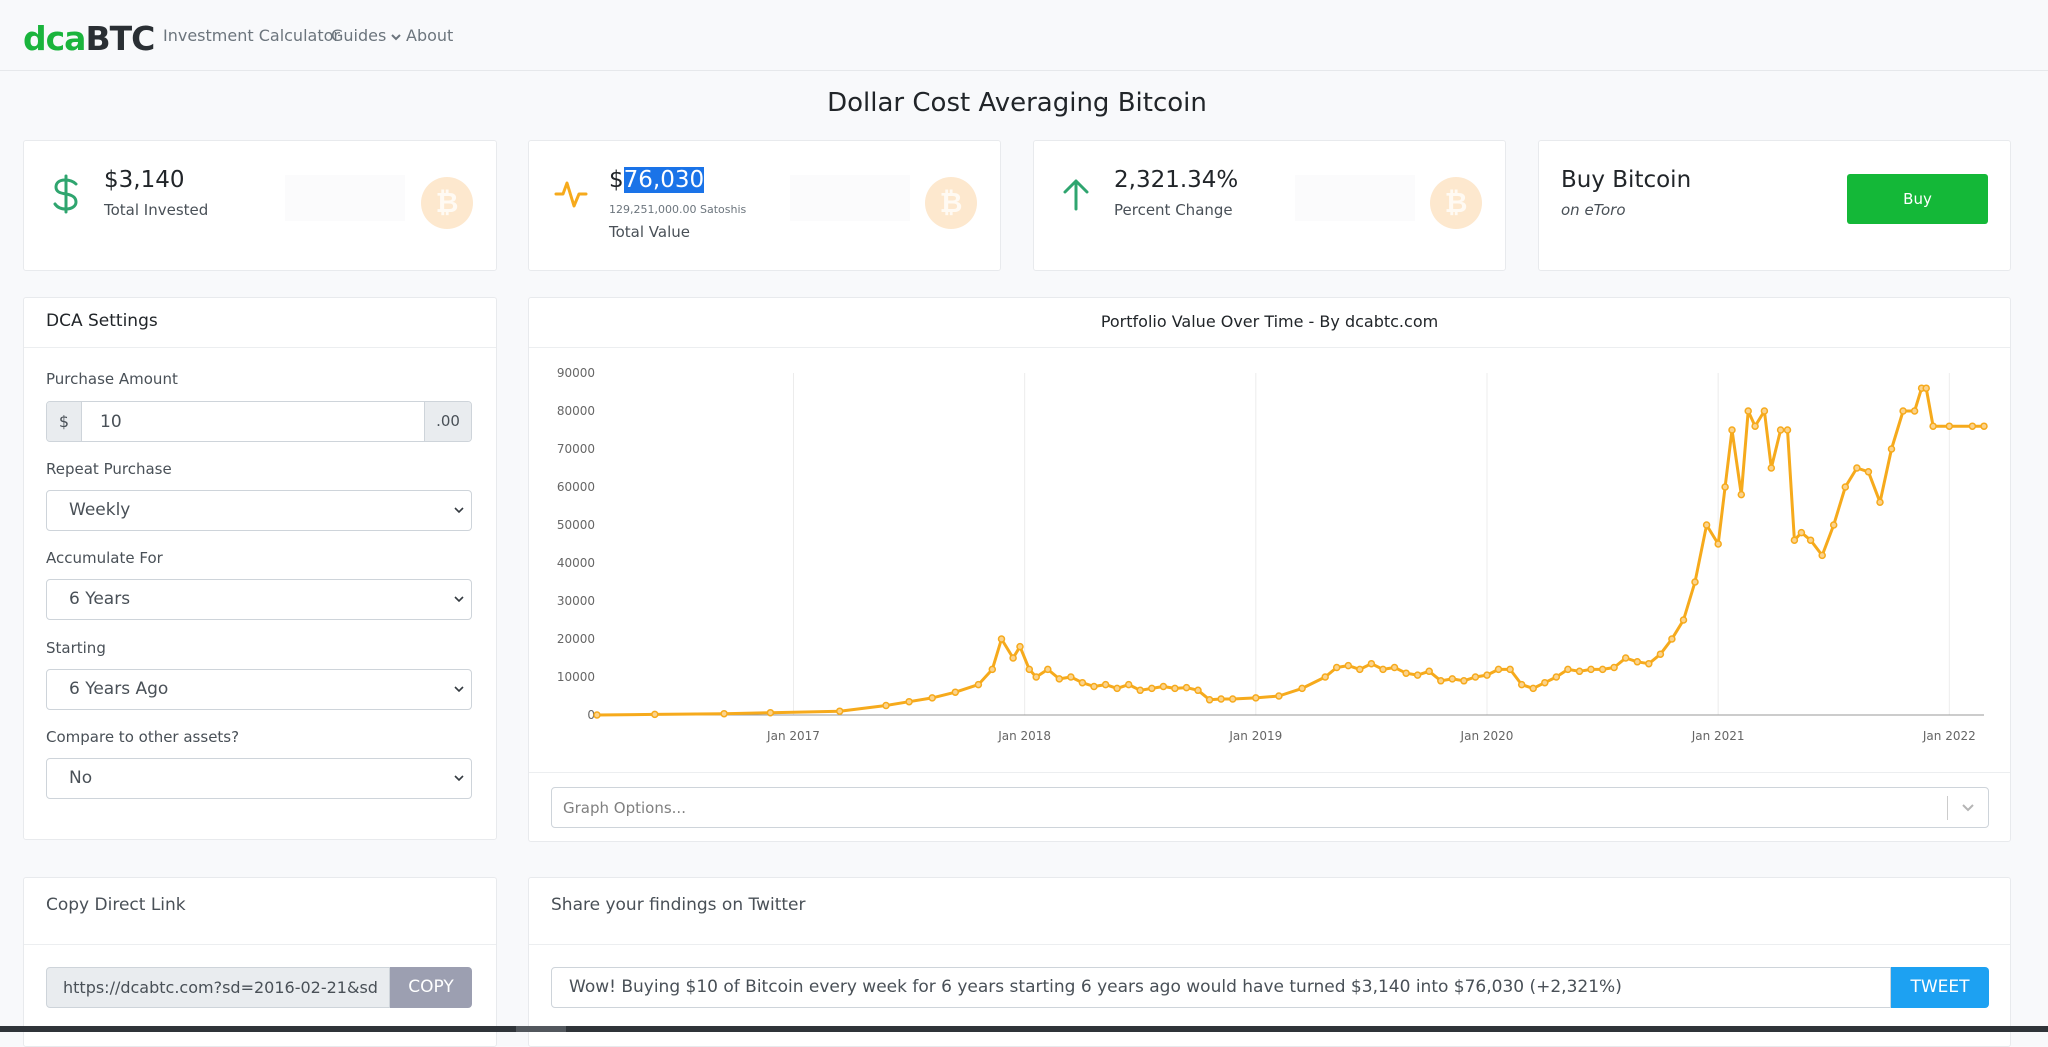  What do you see at coordinates (259, 778) in the screenshot?
I see `compare-assets-select: No` at bounding box center [259, 778].